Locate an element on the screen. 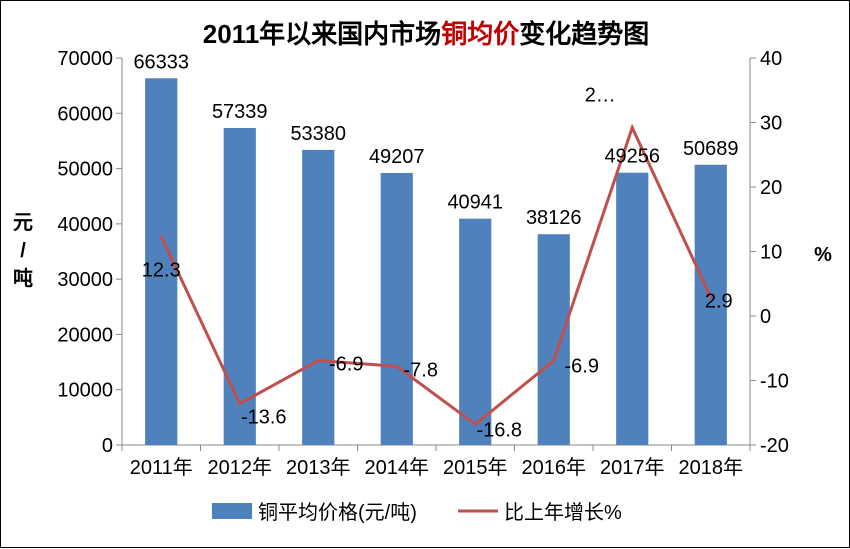 This screenshot has width=850, height=549. chart-title-part: 变化趋势图 is located at coordinates (584, 34).